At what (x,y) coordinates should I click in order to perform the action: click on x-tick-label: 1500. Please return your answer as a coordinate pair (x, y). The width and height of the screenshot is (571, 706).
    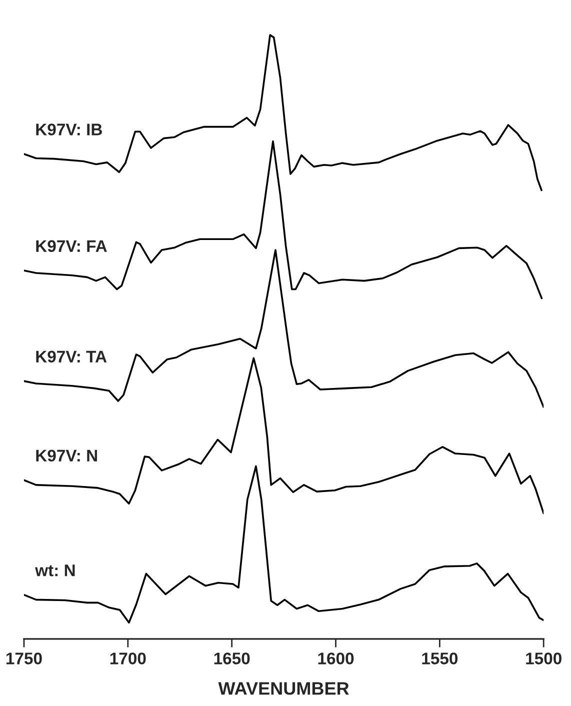
    Looking at the image, I should click on (544, 658).